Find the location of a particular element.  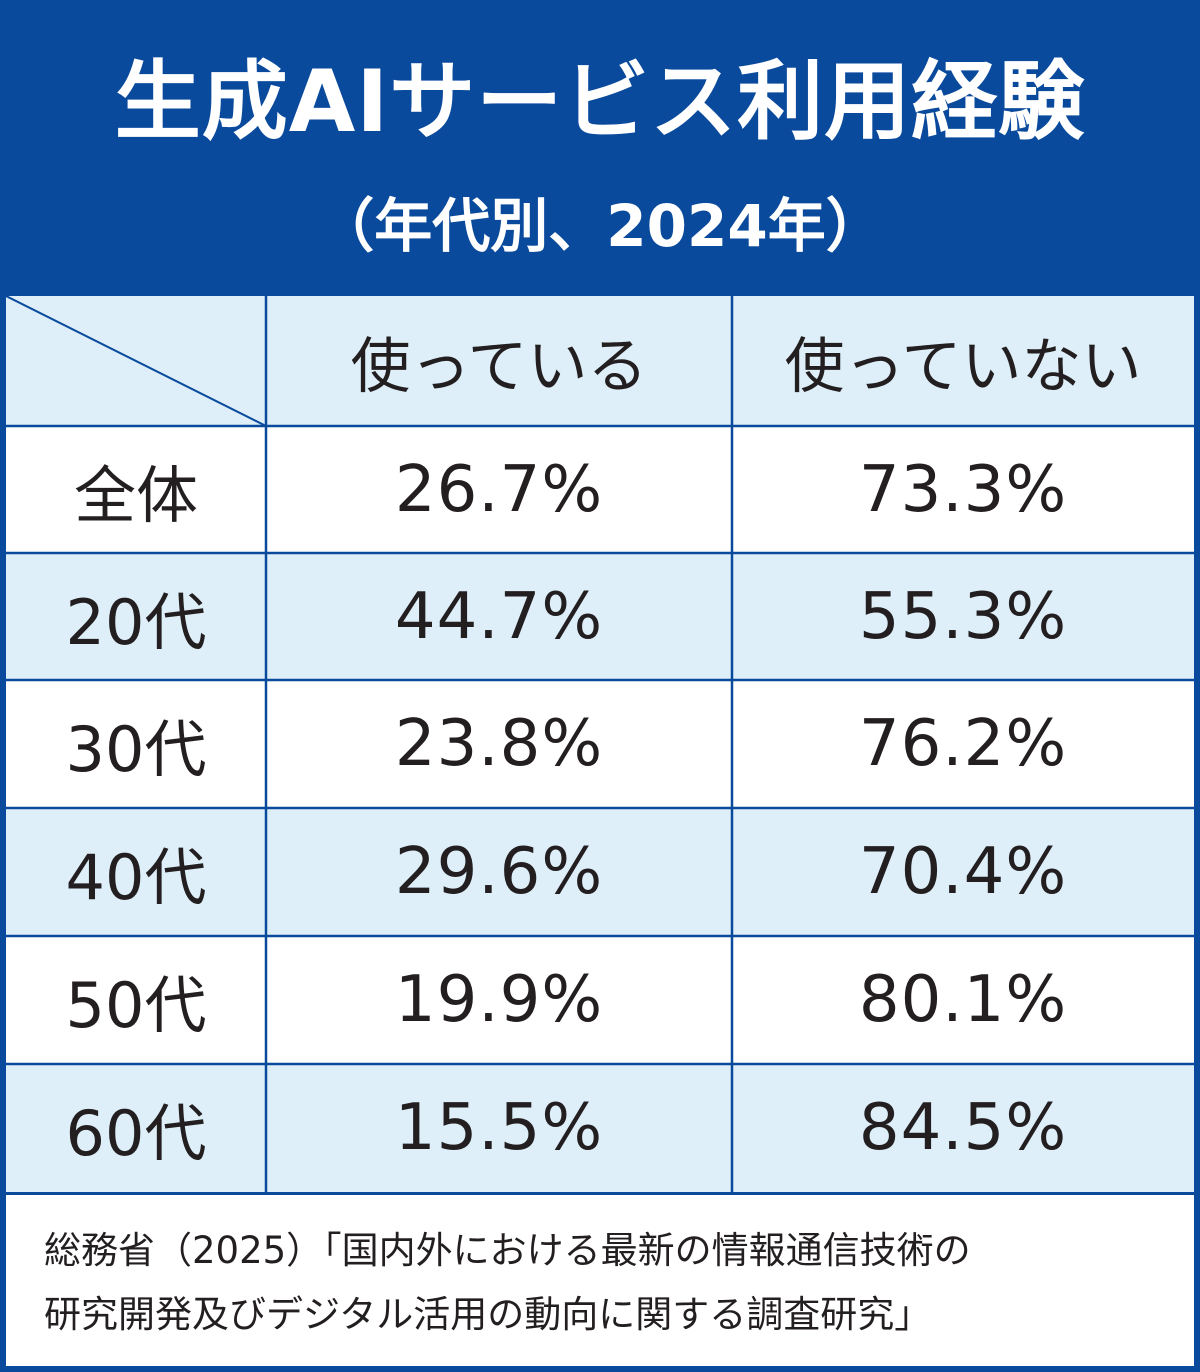

row-label: 60代 is located at coordinates (136, 1133).